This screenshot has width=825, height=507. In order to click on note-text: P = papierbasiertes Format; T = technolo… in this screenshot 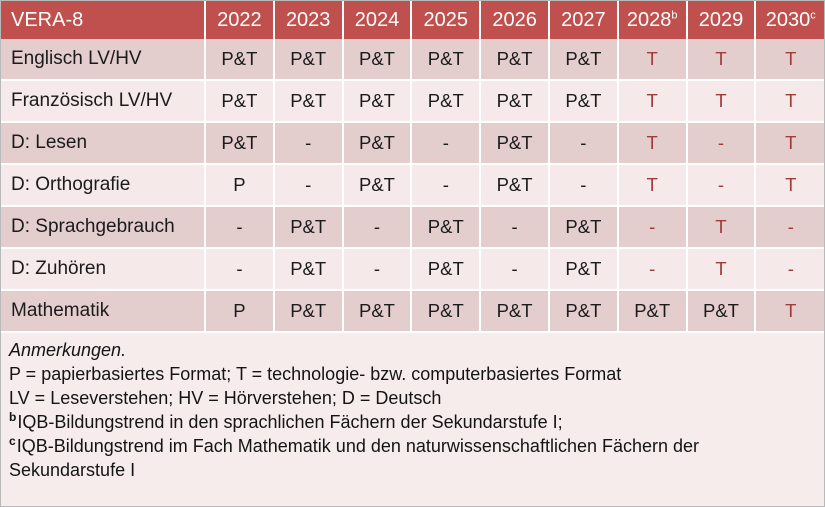, I will do `click(315, 373)`.